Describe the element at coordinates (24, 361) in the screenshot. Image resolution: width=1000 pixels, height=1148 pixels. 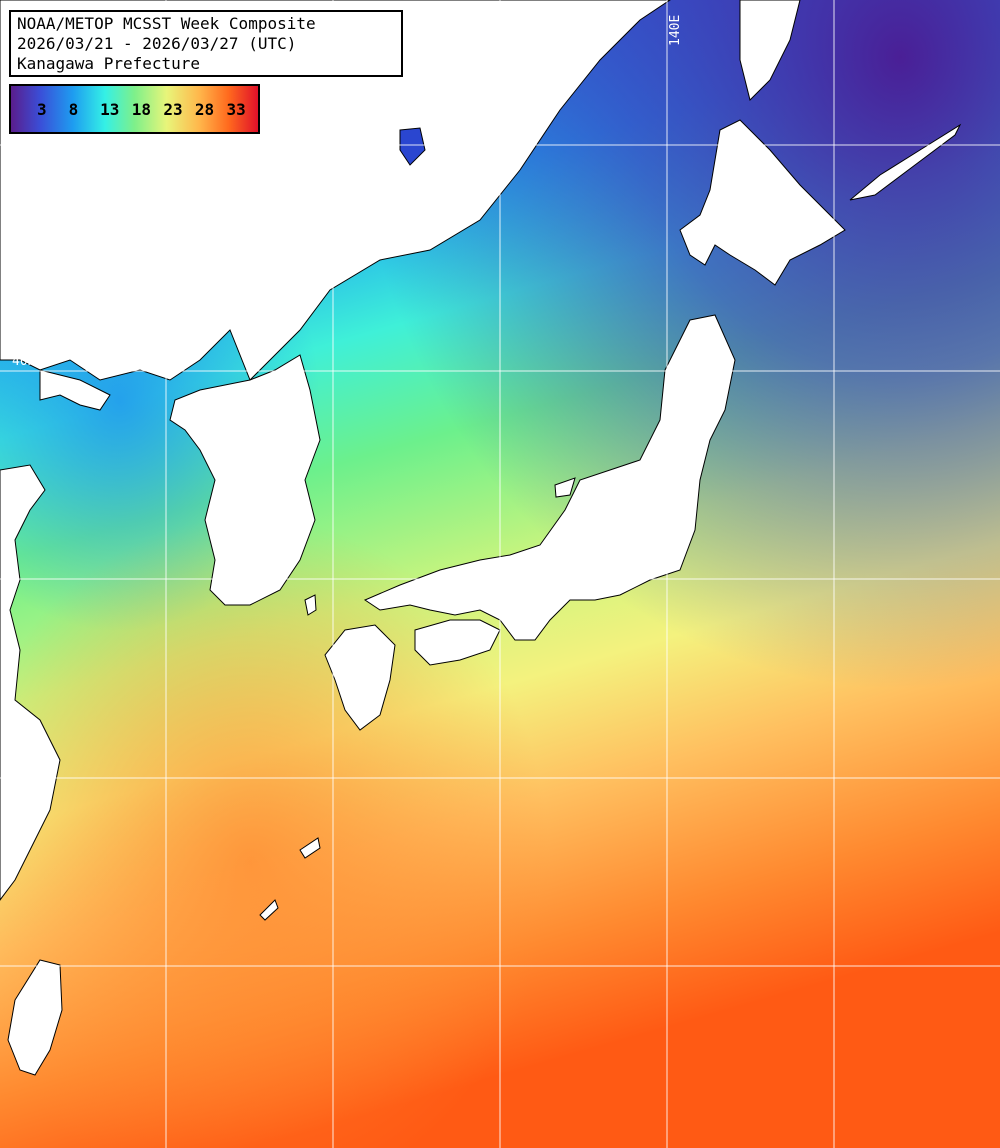
I see `latitude-label: 40N` at that location.